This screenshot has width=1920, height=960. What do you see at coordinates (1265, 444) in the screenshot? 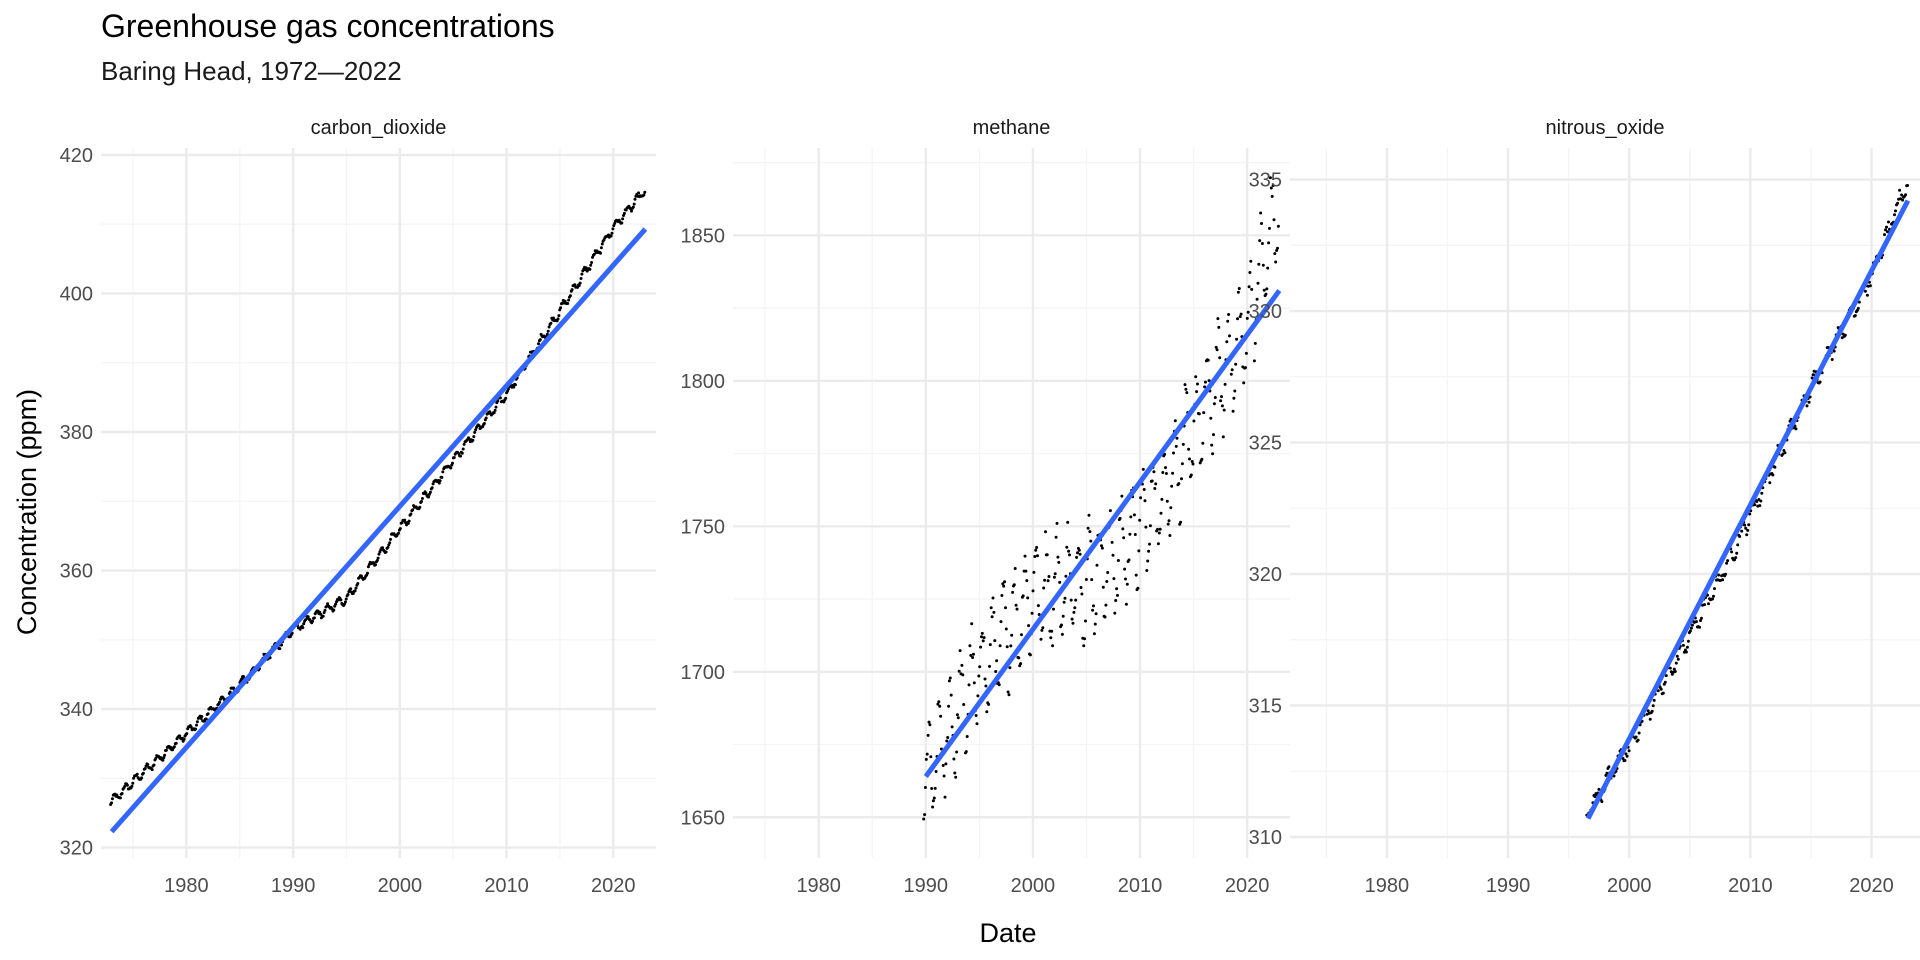
I see `y-tick-label: 325` at bounding box center [1265, 444].